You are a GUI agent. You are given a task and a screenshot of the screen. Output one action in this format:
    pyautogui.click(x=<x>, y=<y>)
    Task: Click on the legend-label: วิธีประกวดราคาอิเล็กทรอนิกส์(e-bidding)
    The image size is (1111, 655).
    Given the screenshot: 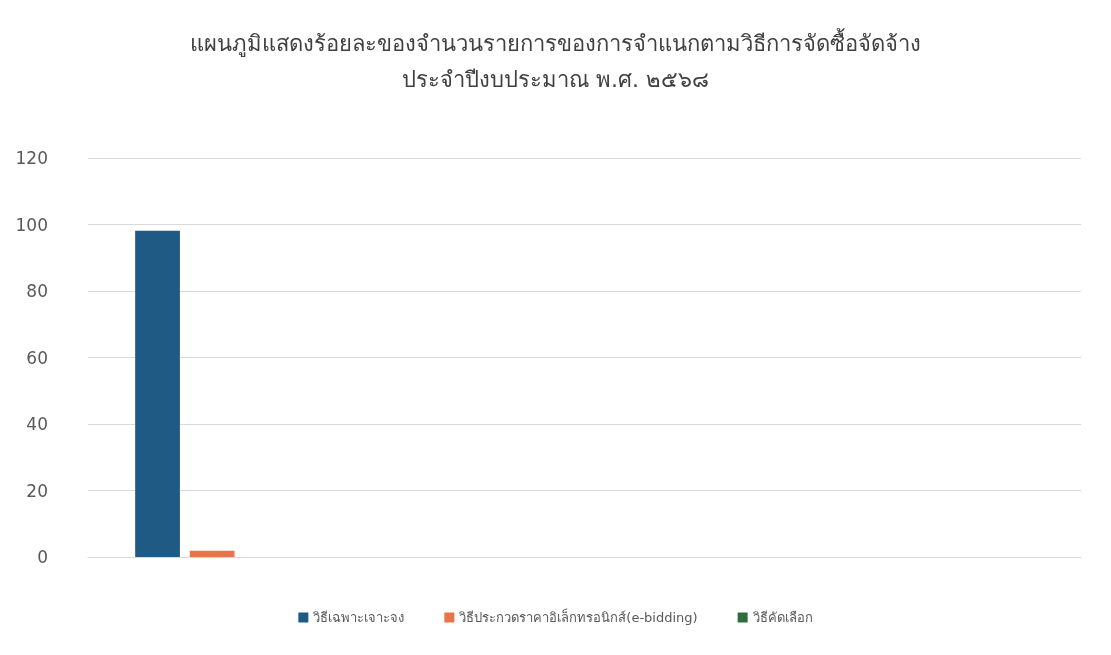 What is the action you would take?
    pyautogui.click(x=578, y=616)
    